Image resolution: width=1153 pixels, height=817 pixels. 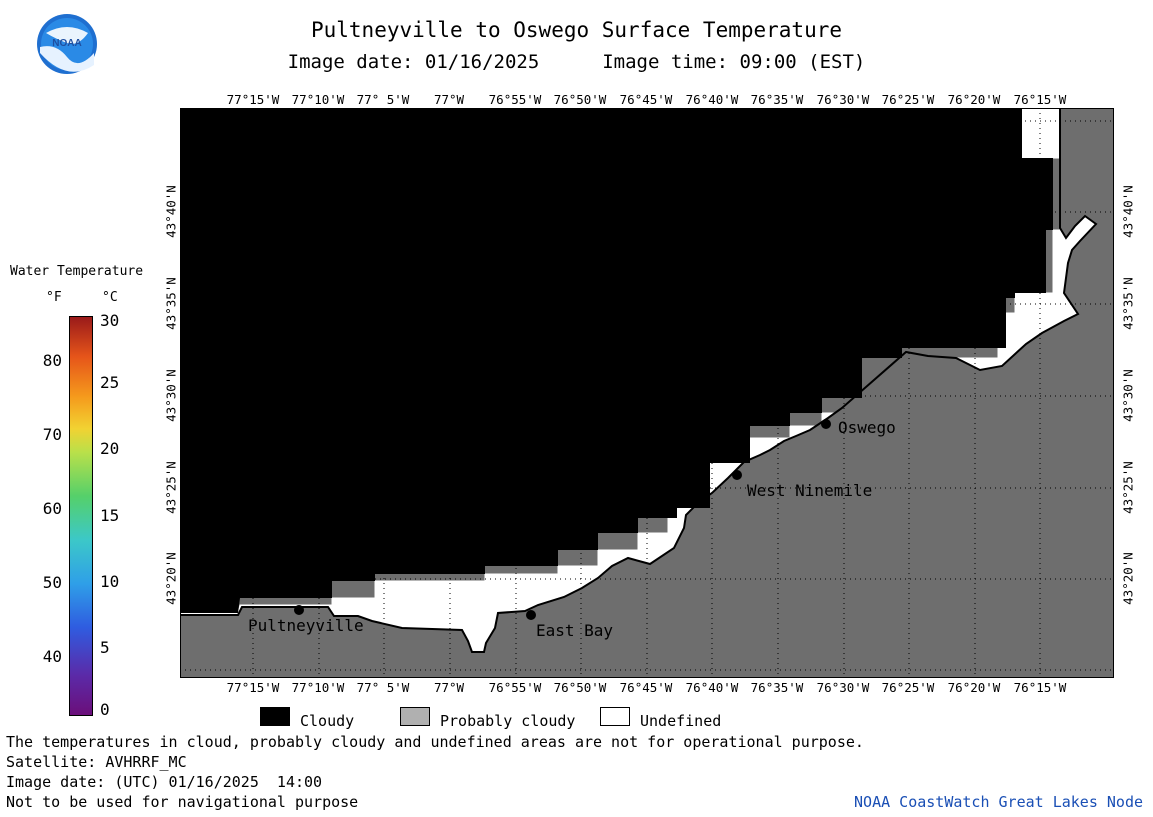 What do you see at coordinates (110, 382) in the screenshot?
I see `legend-tick-c: 25` at bounding box center [110, 382].